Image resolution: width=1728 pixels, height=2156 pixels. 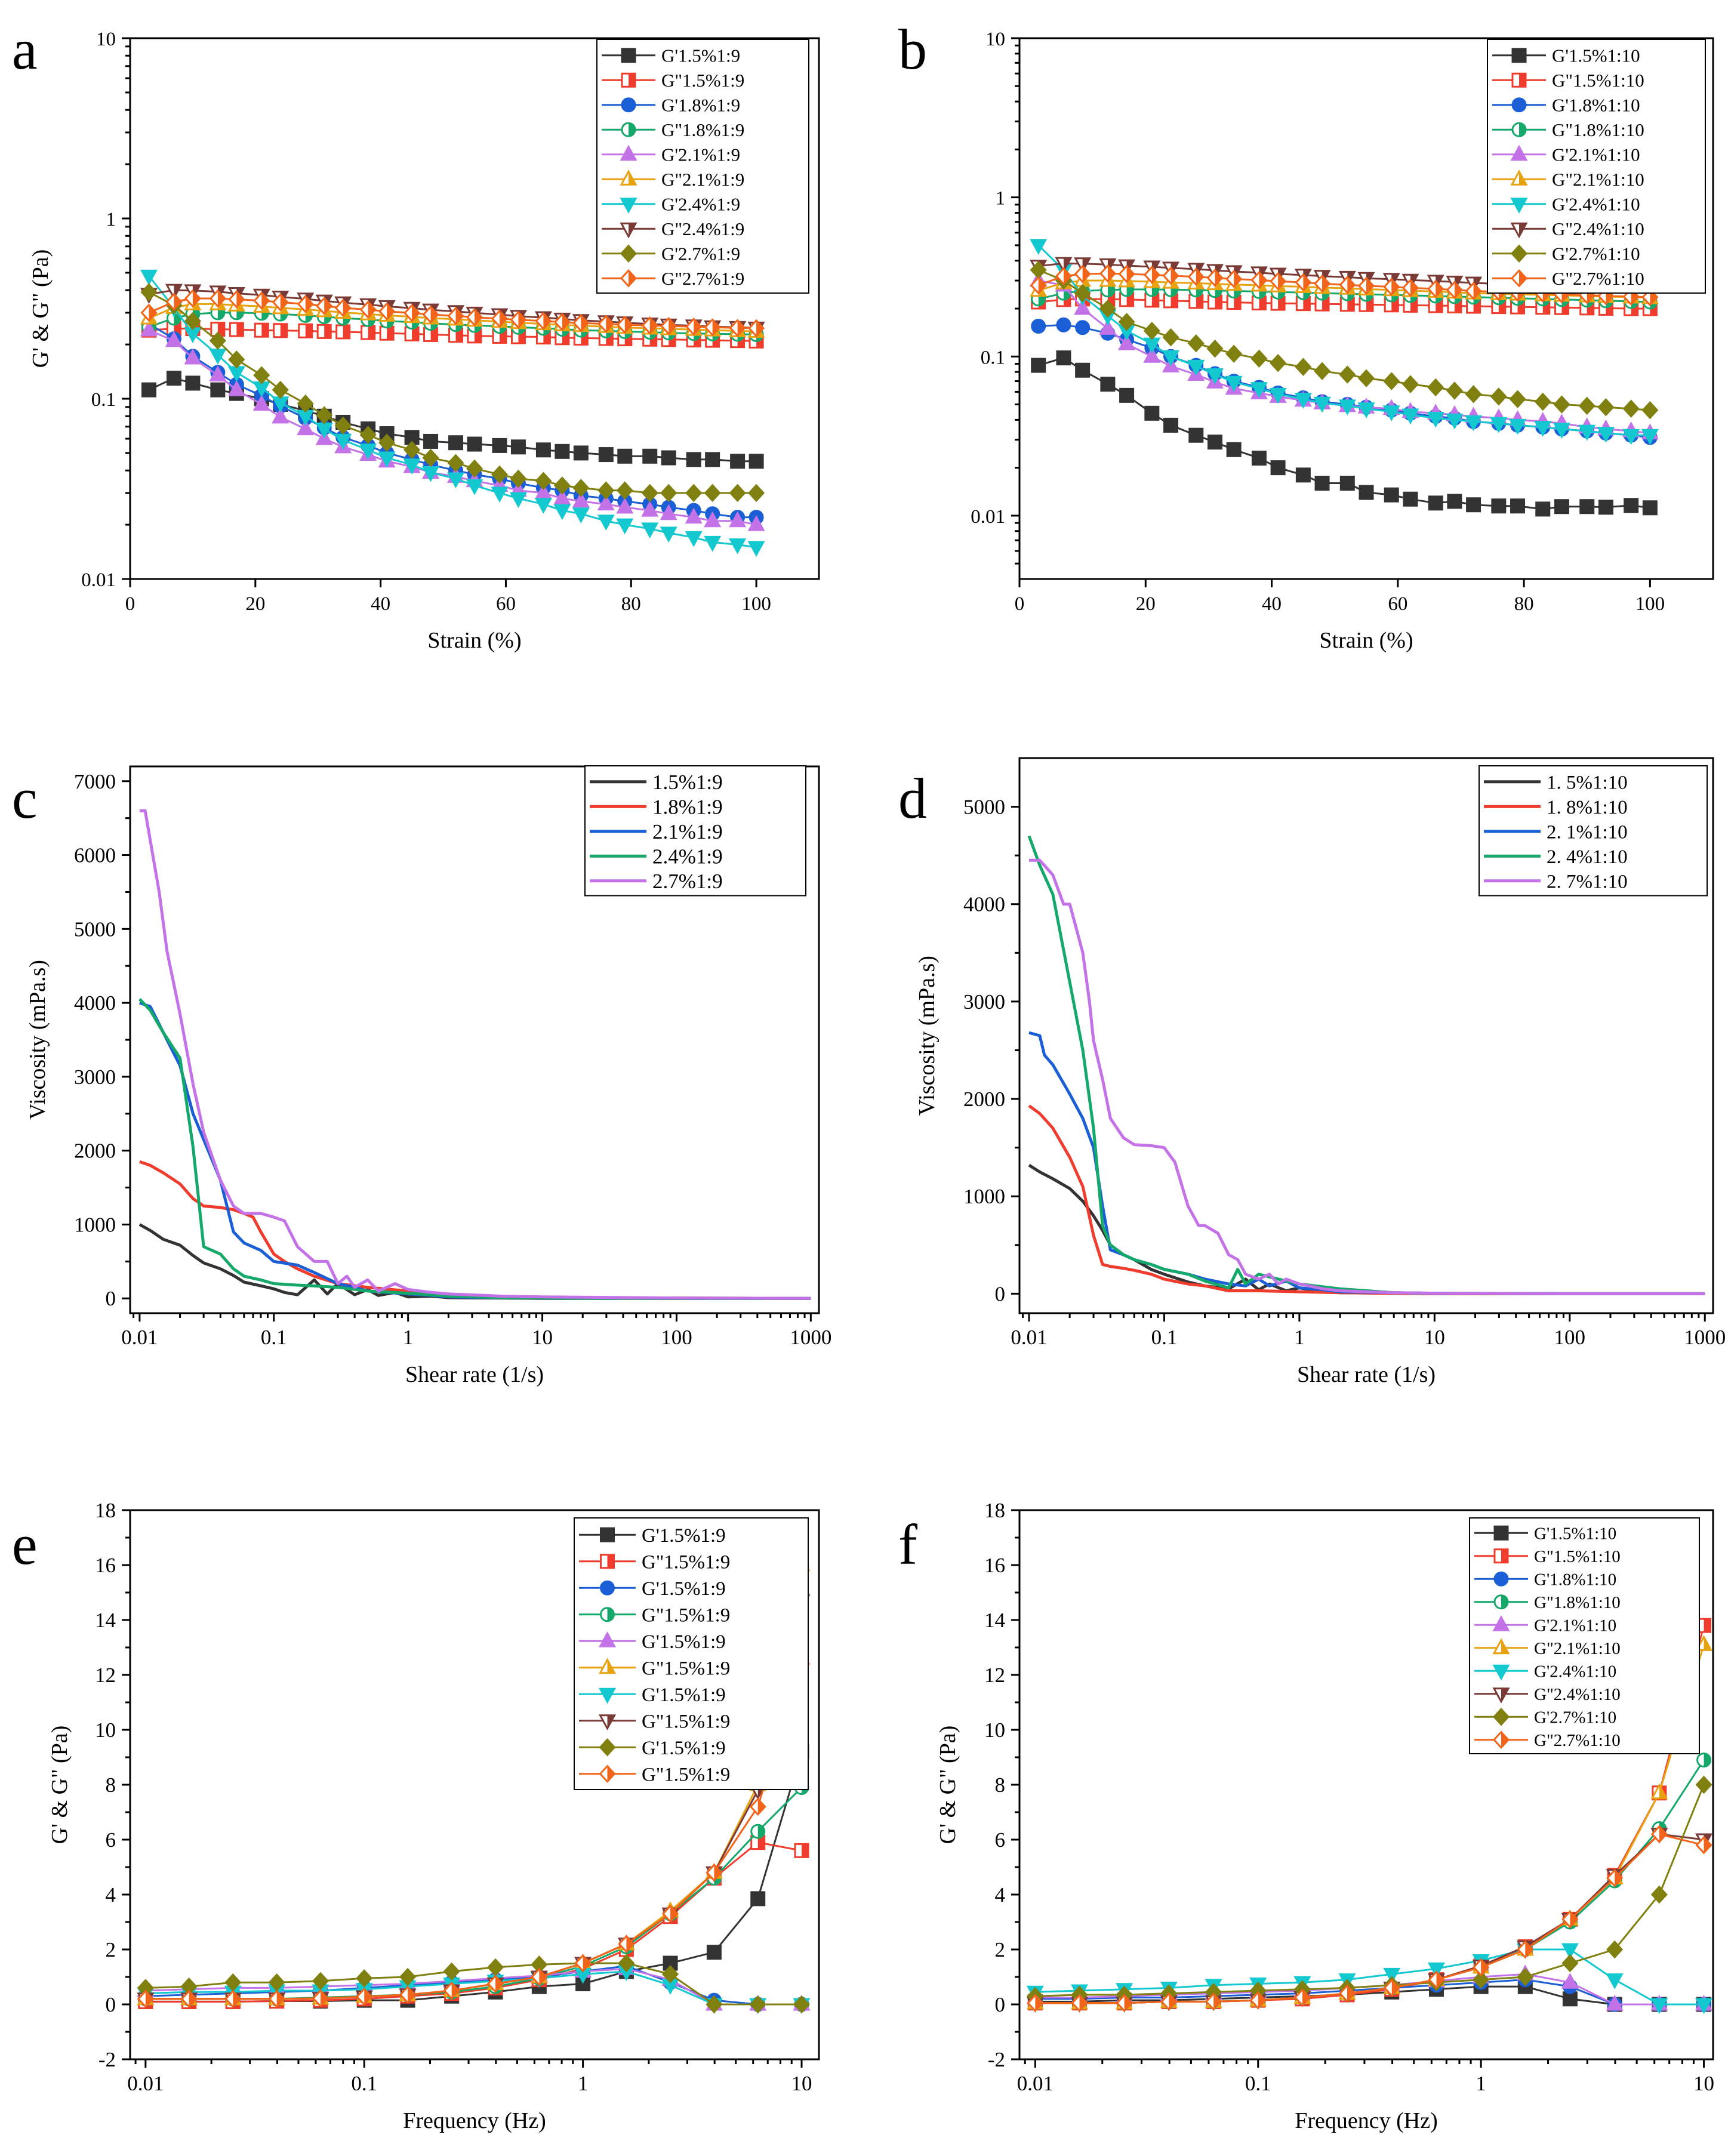 I want to click on legend-label: G"2.7%1:10, so click(x=1577, y=1740).